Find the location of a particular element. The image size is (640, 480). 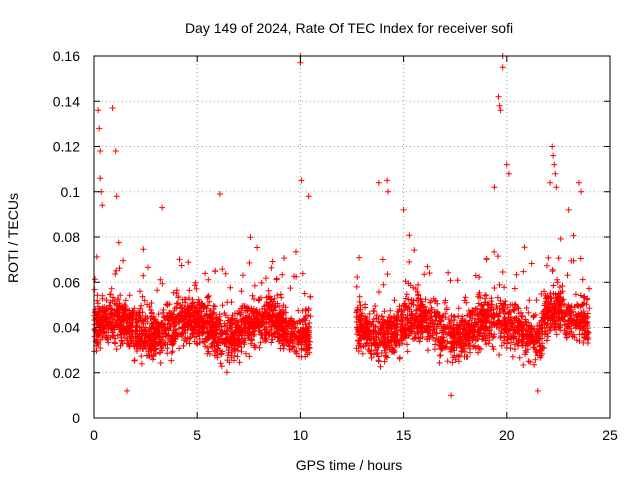

x-tick-label: 5 is located at coordinates (197, 435).